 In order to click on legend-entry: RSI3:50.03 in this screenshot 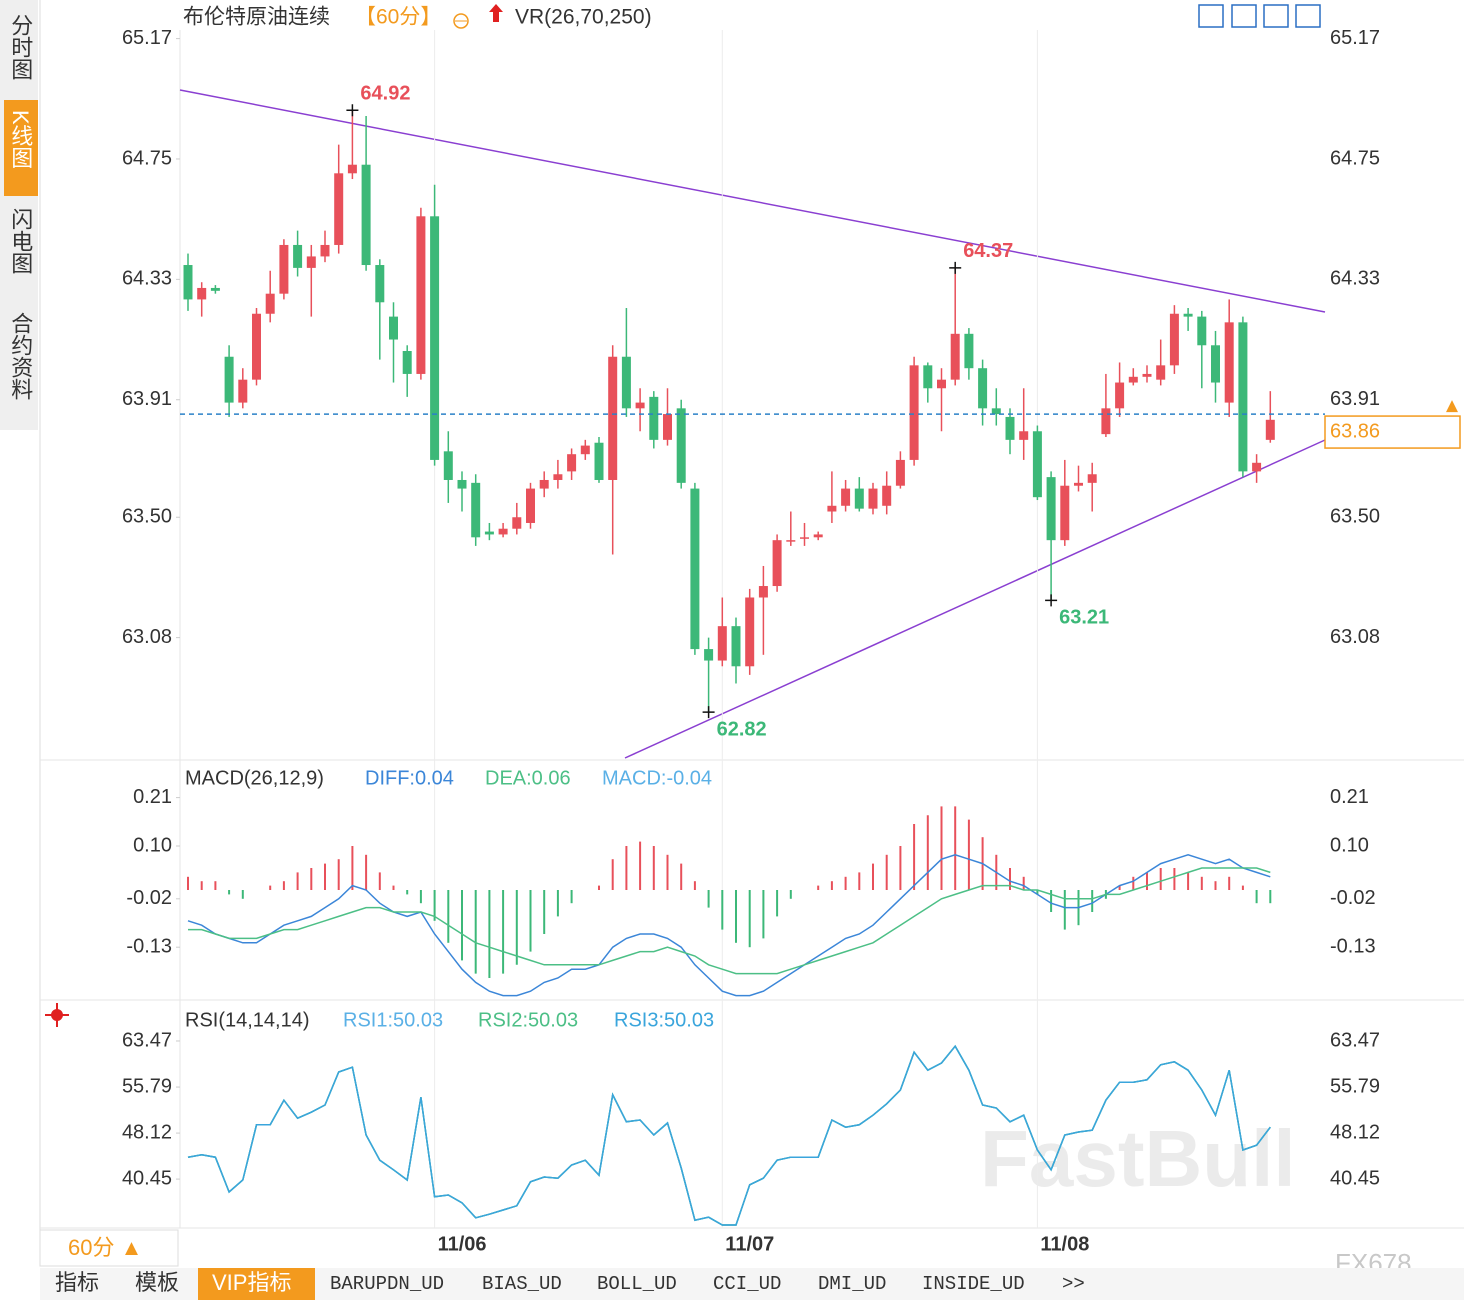, I will do `click(664, 1020)`.